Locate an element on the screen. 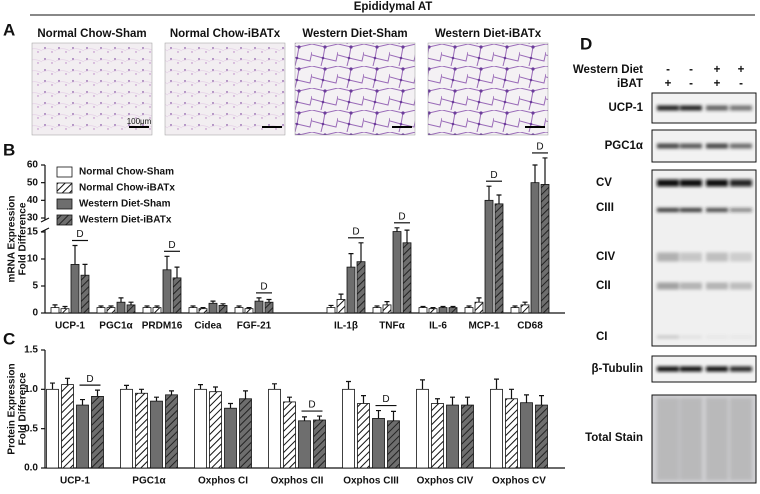  panel-label: B is located at coordinates (9, 149).